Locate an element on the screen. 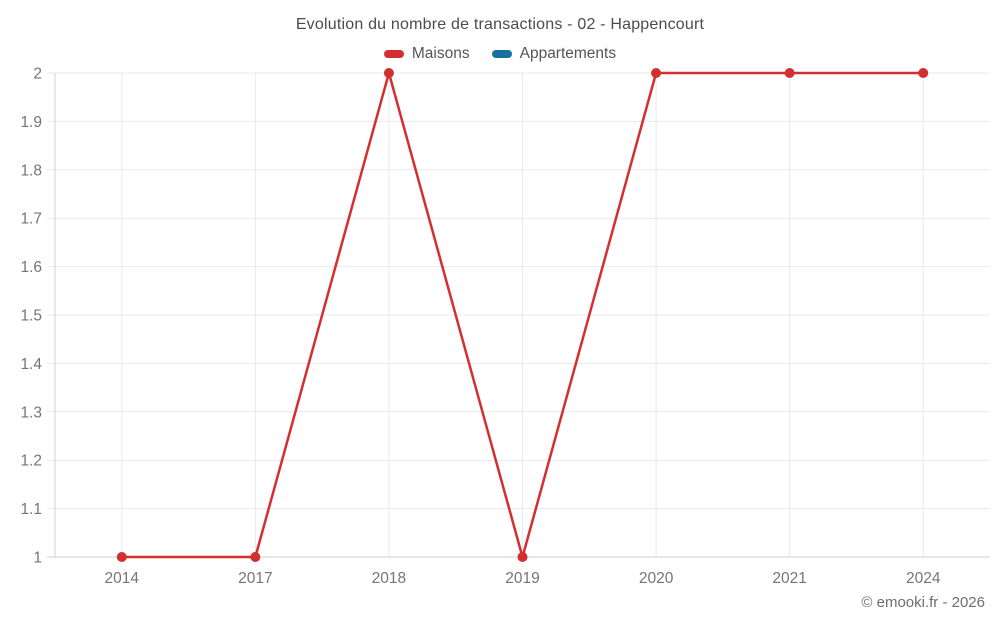 The width and height of the screenshot is (1000, 625). legend-label: Appartements is located at coordinates (568, 53).